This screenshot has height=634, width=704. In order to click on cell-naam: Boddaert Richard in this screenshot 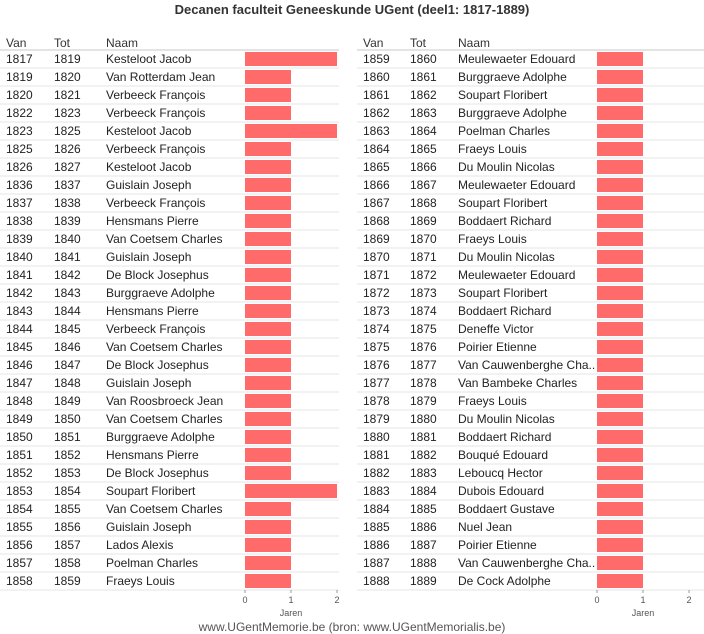, I will do `click(504, 437)`.